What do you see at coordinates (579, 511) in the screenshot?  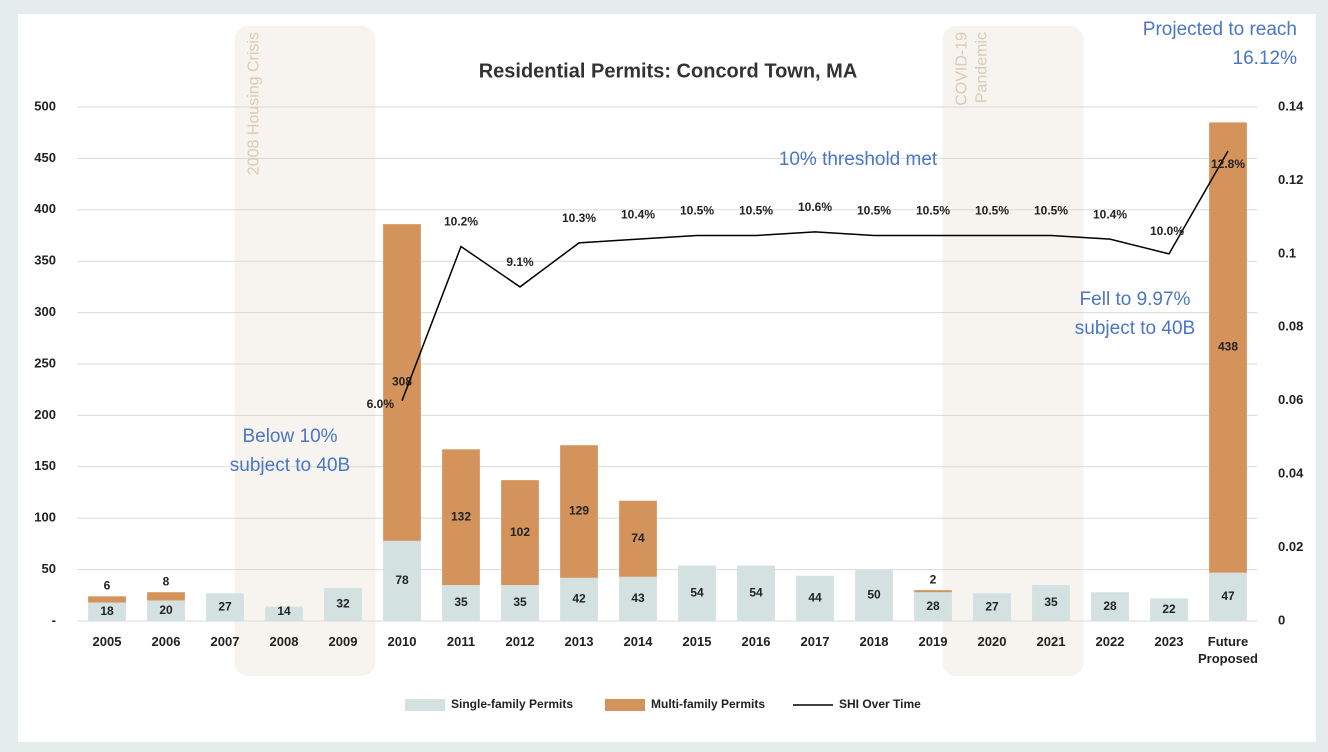 I see `bar-value-label: 129` at bounding box center [579, 511].